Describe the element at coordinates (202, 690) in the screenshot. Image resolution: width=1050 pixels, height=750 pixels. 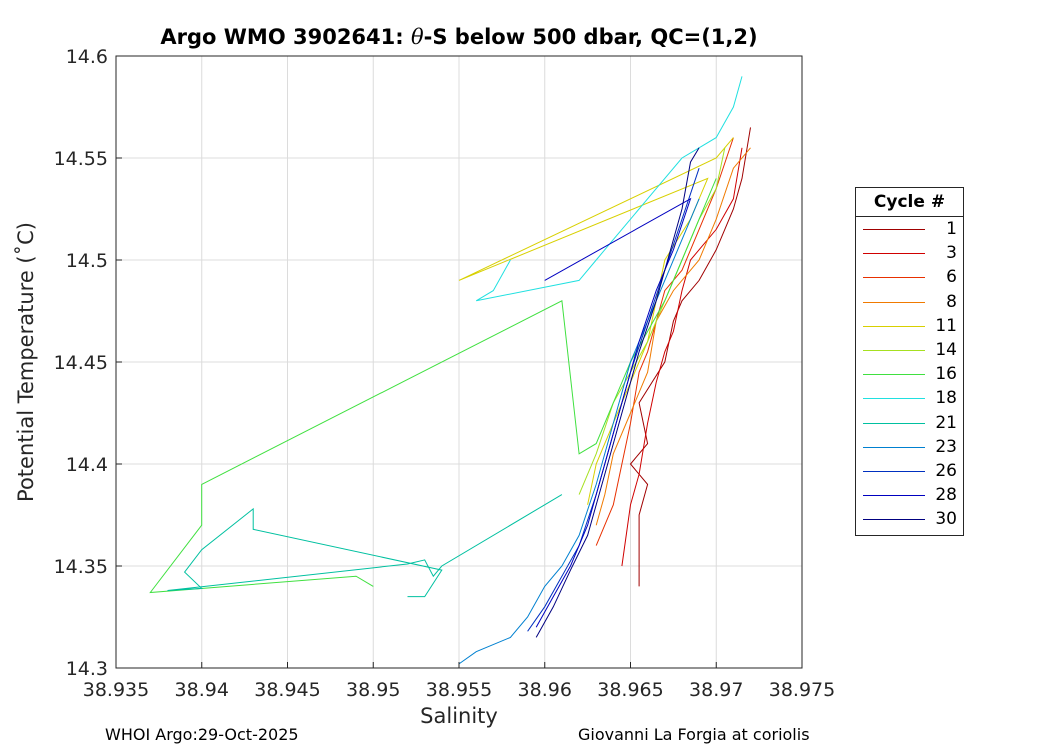
I see `x-tick-label: 38.94` at that location.